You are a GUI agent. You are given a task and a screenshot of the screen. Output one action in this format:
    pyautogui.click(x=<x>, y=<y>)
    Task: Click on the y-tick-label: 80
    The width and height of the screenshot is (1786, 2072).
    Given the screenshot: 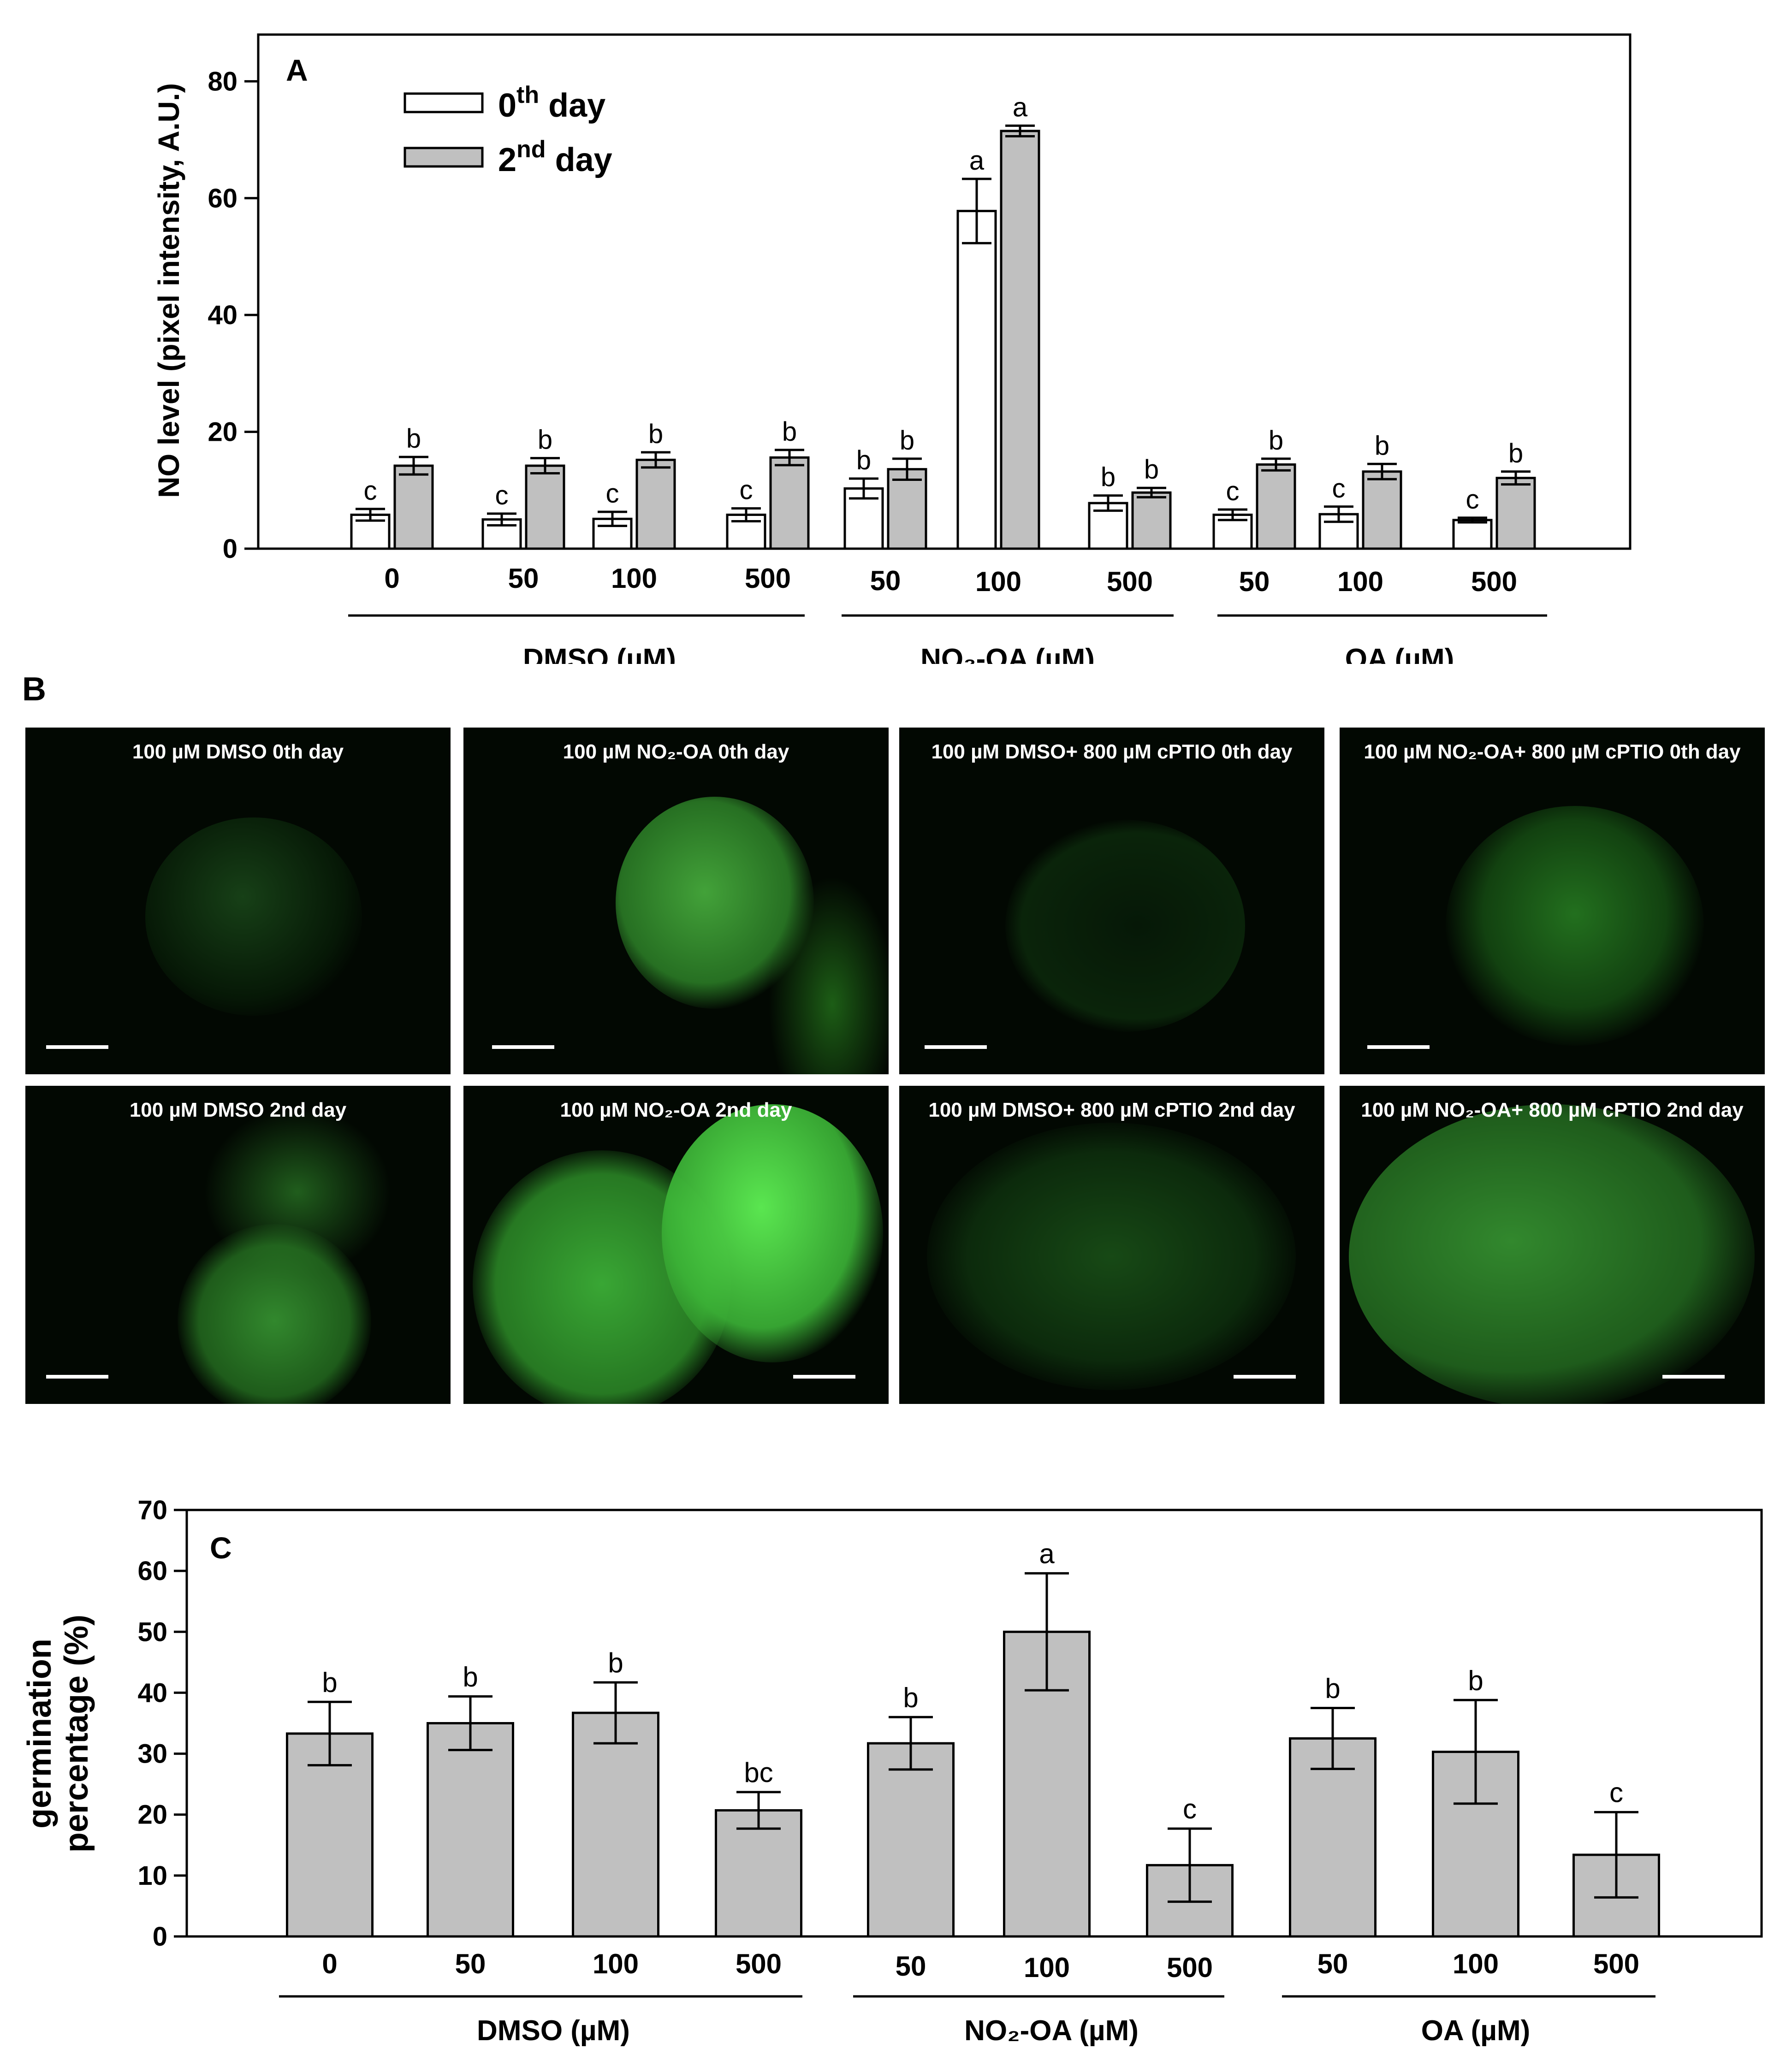 What is the action you would take?
    pyautogui.click(x=222, y=81)
    